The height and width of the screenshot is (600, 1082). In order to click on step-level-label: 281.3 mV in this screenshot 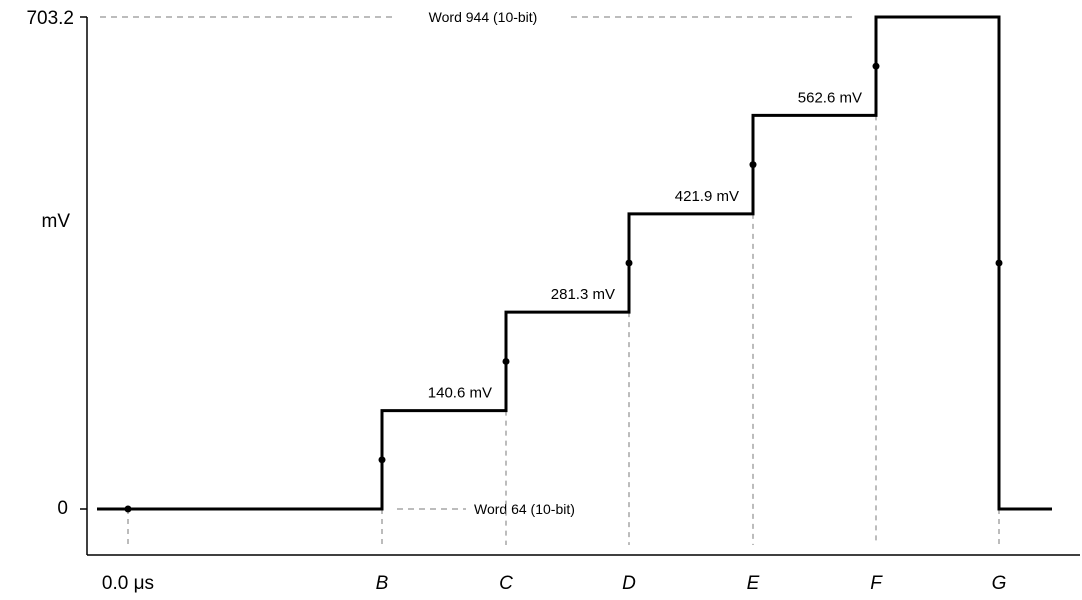, I will do `click(583, 294)`.